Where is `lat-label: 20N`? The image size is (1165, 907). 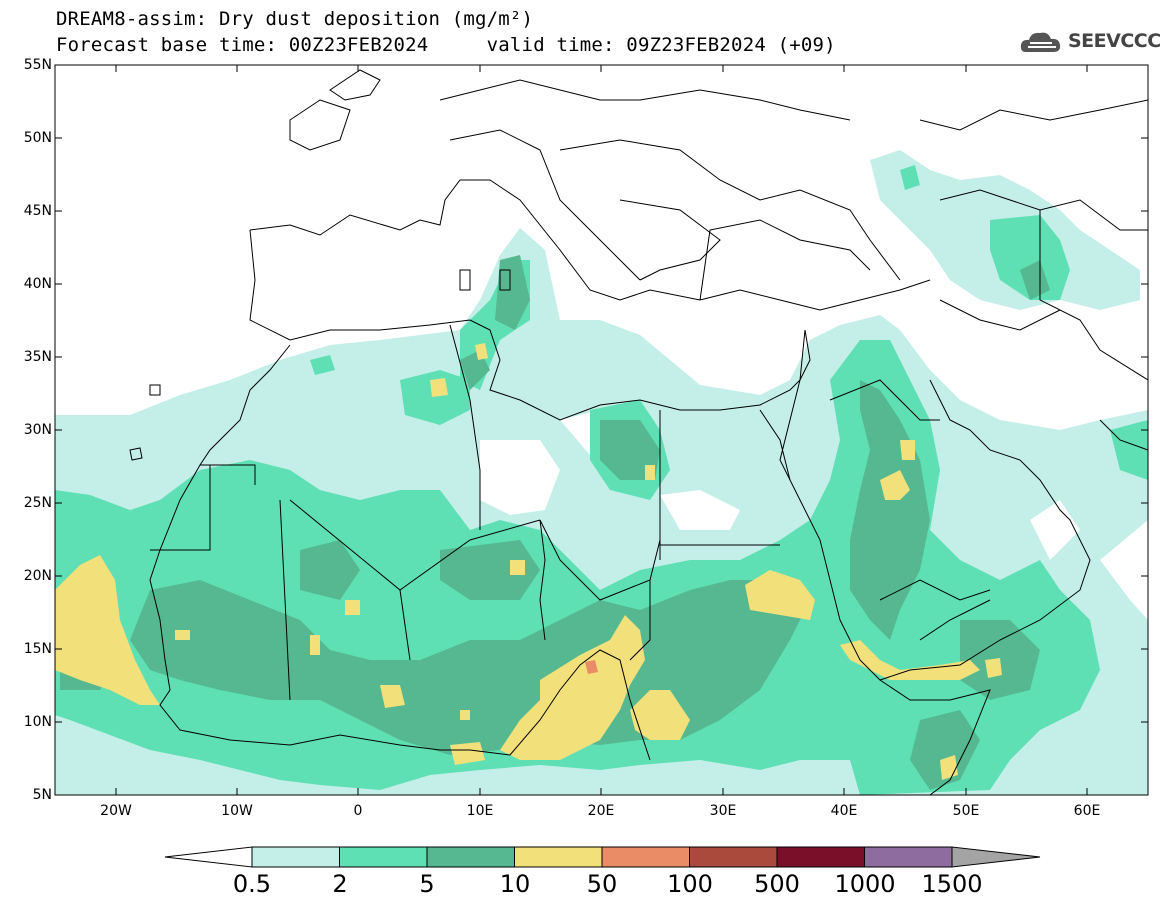
lat-label: 20N is located at coordinates (37, 576).